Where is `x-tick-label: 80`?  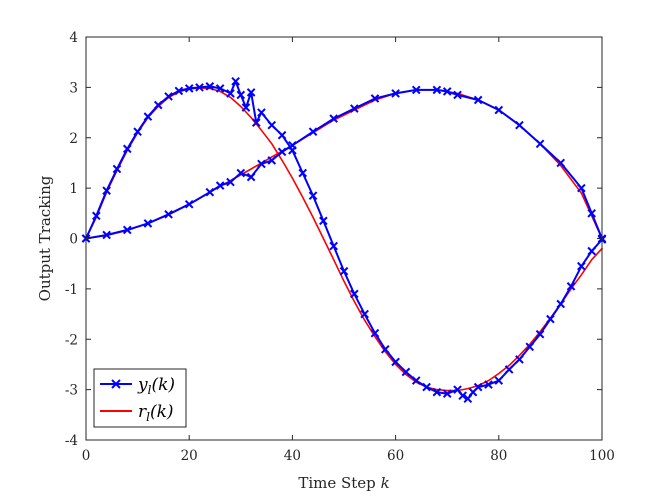 x-tick-label: 80 is located at coordinates (498, 456).